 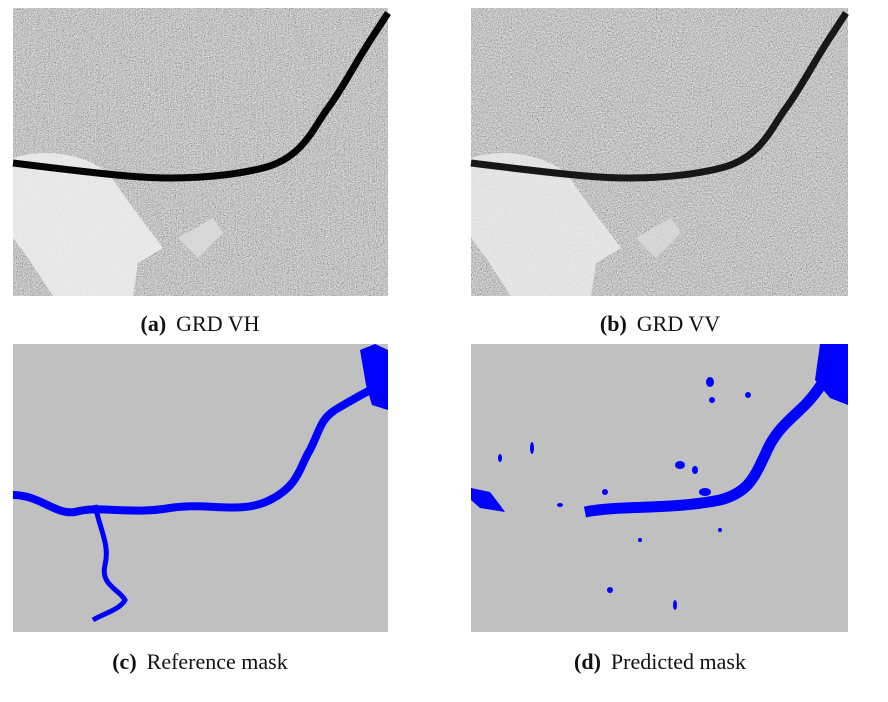 I want to click on caption-label: (c), so click(x=124, y=661).